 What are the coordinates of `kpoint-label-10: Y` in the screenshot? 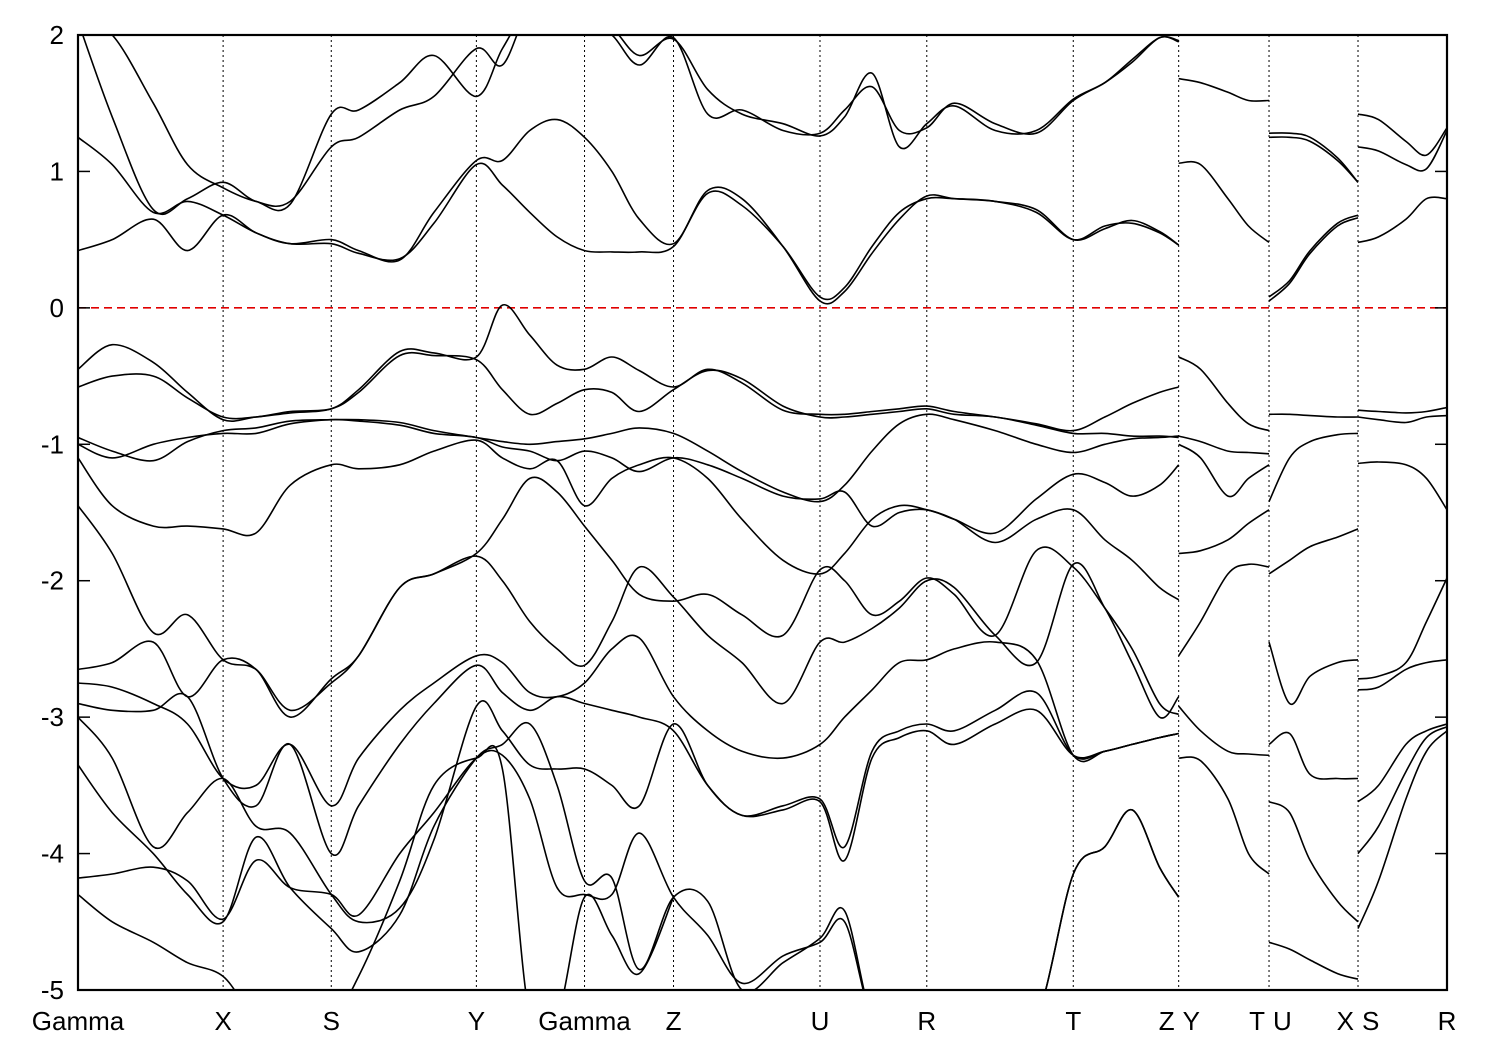 It's located at (1191, 1021).